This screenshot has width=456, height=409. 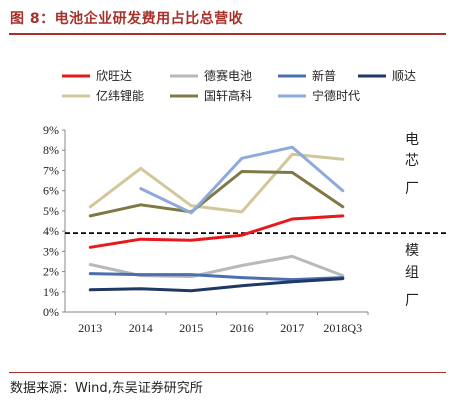 What do you see at coordinates (223, 323) in the screenshot?
I see `x-axis: 2013 2014 2015 2016 2017 2018Q3` at bounding box center [223, 323].